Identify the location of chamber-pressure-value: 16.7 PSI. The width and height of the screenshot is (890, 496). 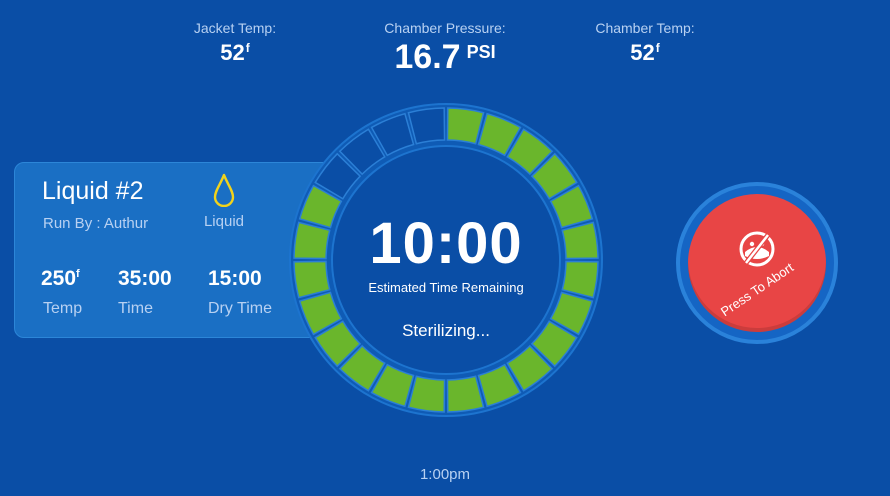
(445, 57).